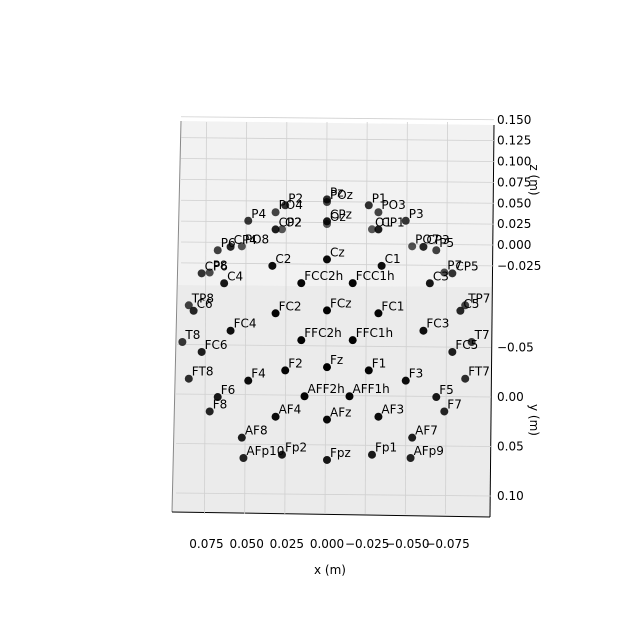  What do you see at coordinates (454, 404) in the screenshot?
I see `electrode-label: F7` at bounding box center [454, 404].